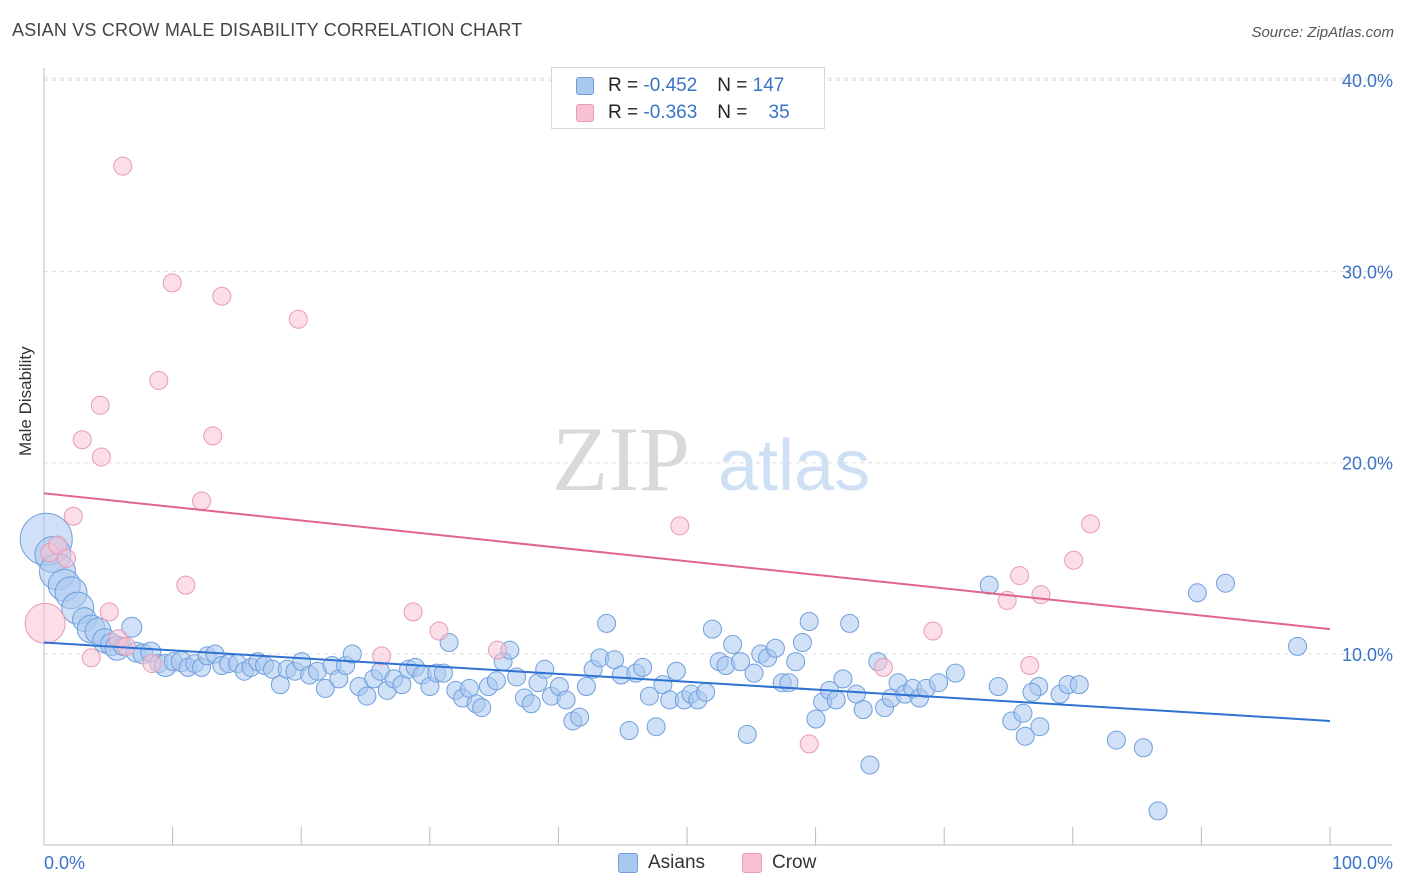 Image resolution: width=1406 pixels, height=892 pixels. Describe the element at coordinates (688, 98) in the screenshot. I see `stats-legend: R = -0.452 N = 147 R = -0.363 N = 35` at that location.